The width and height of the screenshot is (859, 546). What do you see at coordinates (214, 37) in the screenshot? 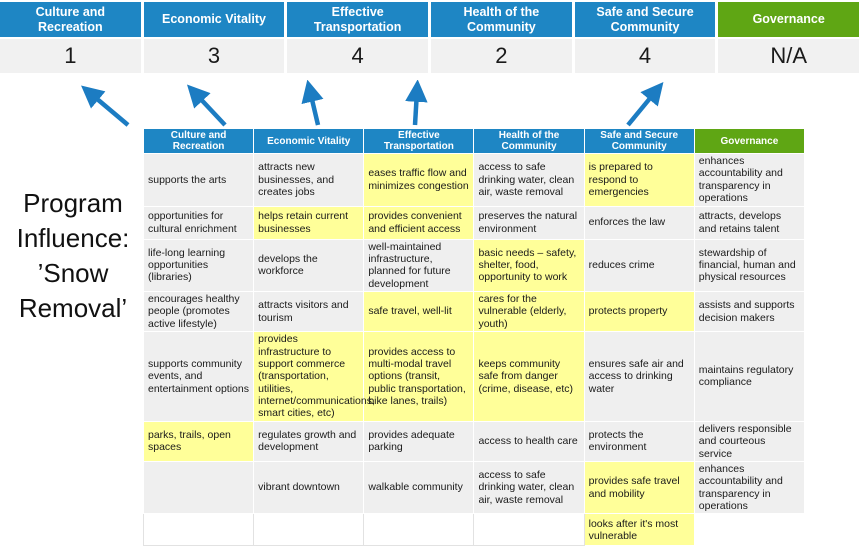
I see `score-column: Economic Vitality 3` at bounding box center [214, 37].